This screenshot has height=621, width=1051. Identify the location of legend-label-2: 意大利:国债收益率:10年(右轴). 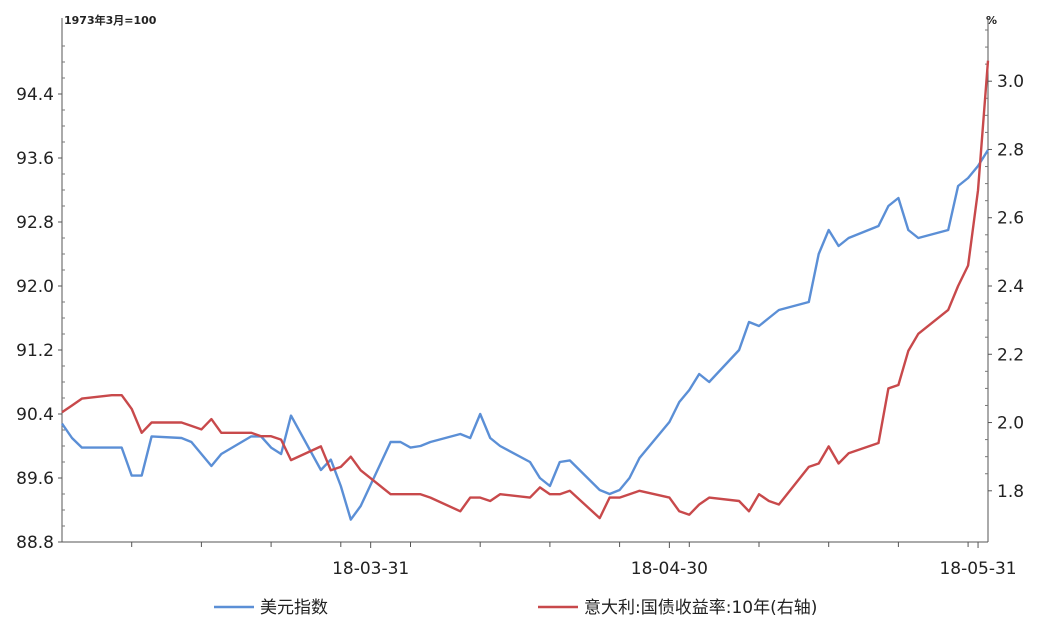
(700, 608).